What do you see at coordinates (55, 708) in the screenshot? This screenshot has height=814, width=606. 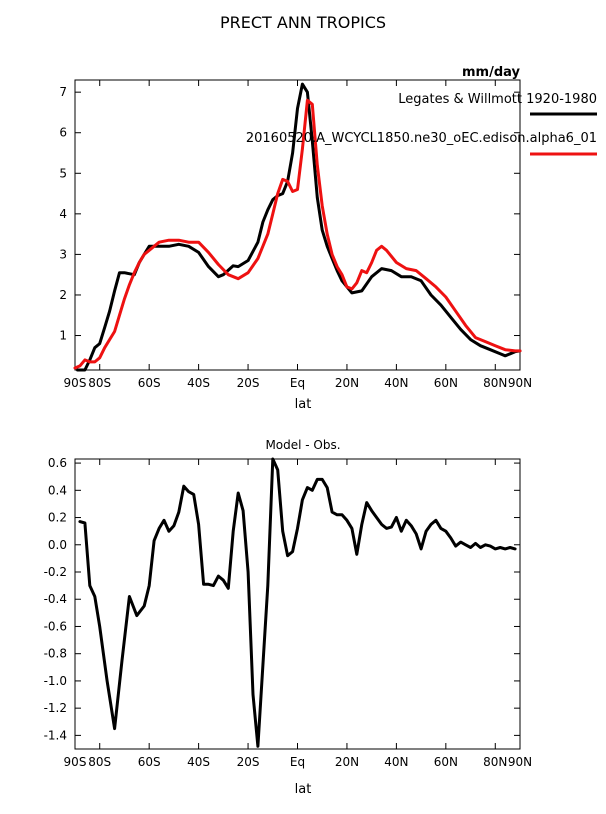 I see `difference-y-tick-label: -1.2` at bounding box center [55, 708].